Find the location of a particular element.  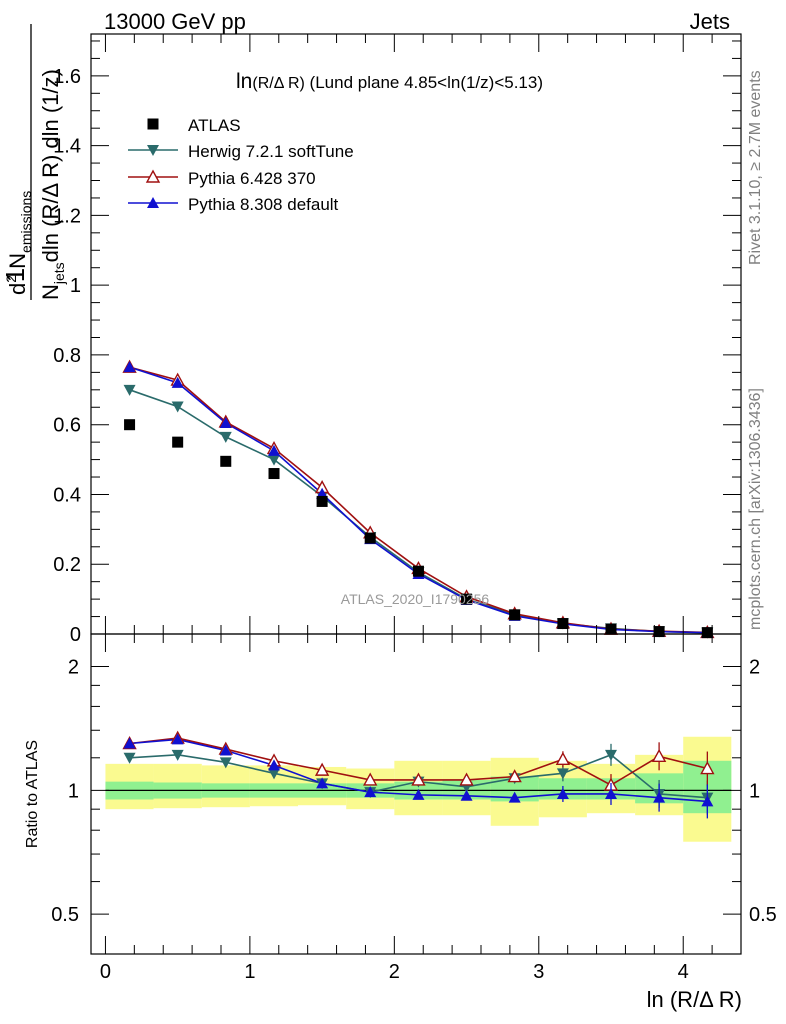

main-title-rest: (Lund plane 4.85<ln(1/z)<5.13) is located at coordinates (424, 82).